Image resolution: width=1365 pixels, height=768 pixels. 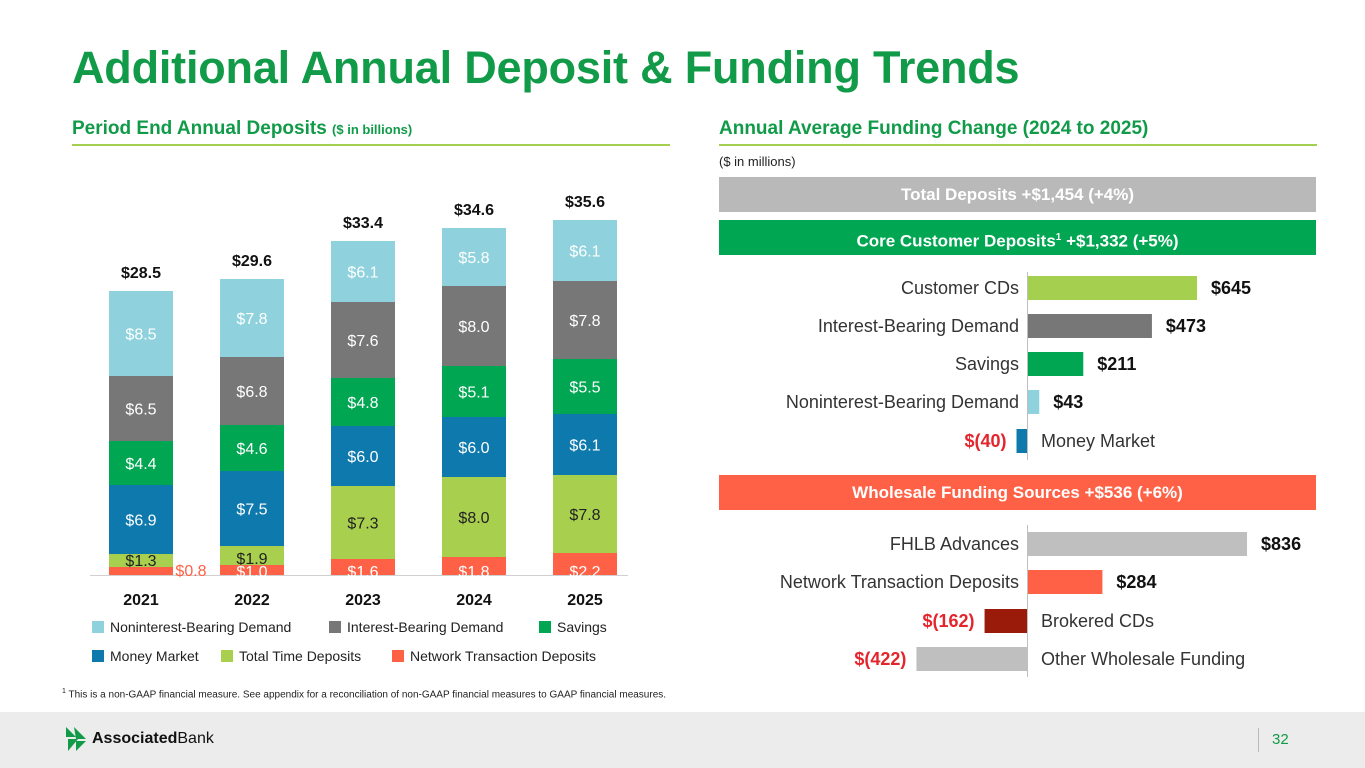 What do you see at coordinates (1068, 402) in the screenshot?
I see `value-label: $43` at bounding box center [1068, 402].